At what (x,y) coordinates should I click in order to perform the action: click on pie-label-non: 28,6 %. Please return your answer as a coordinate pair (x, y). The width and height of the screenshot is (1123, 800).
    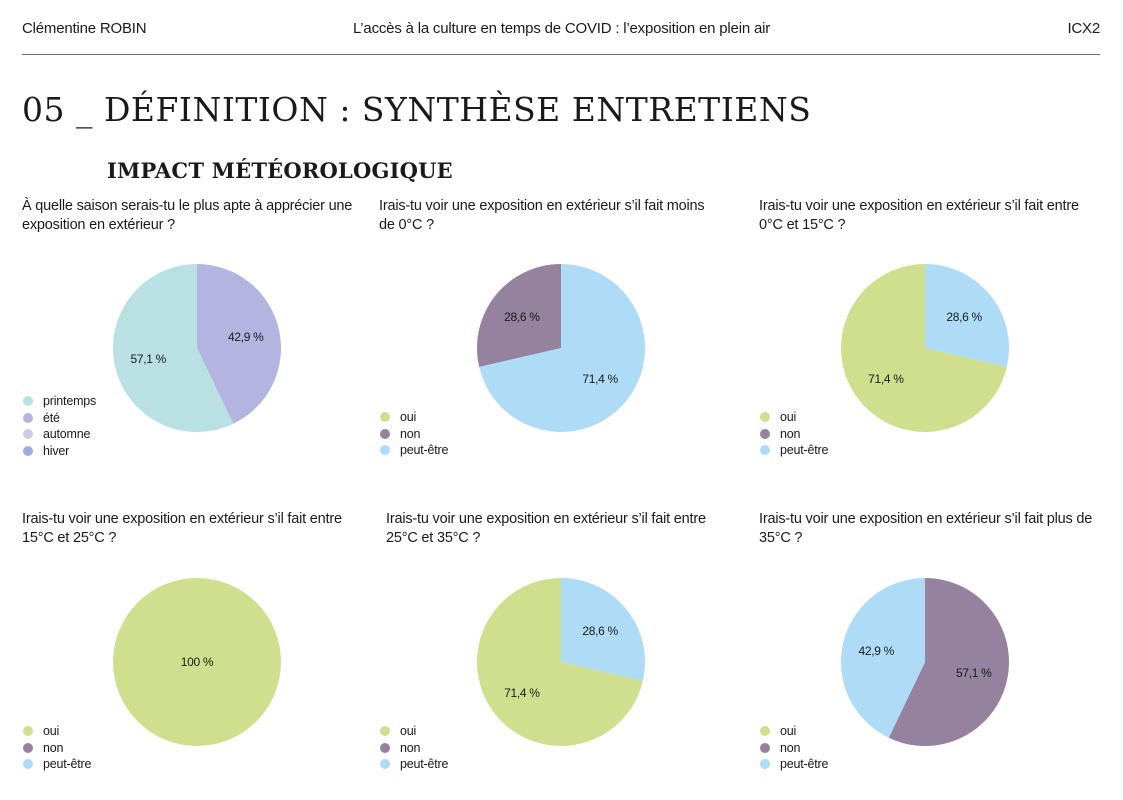
    Looking at the image, I should click on (522, 317).